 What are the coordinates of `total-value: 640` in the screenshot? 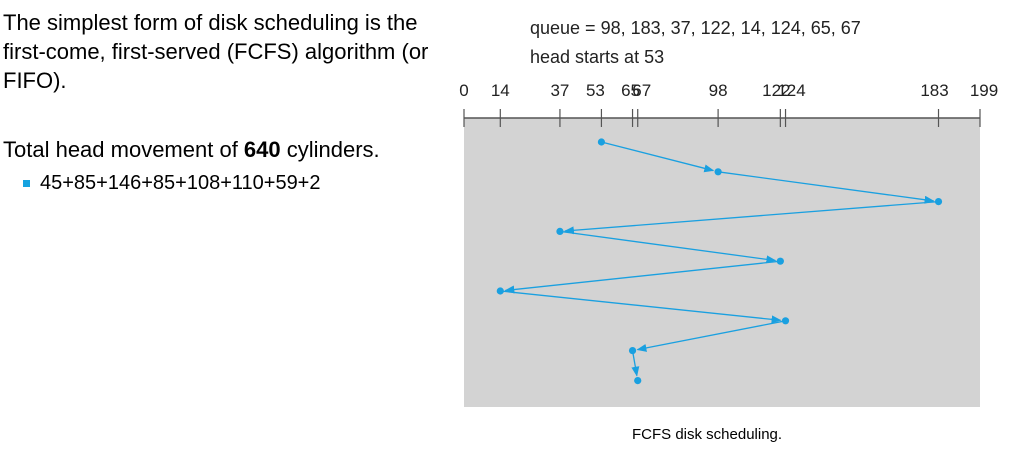 It's located at (262, 149).